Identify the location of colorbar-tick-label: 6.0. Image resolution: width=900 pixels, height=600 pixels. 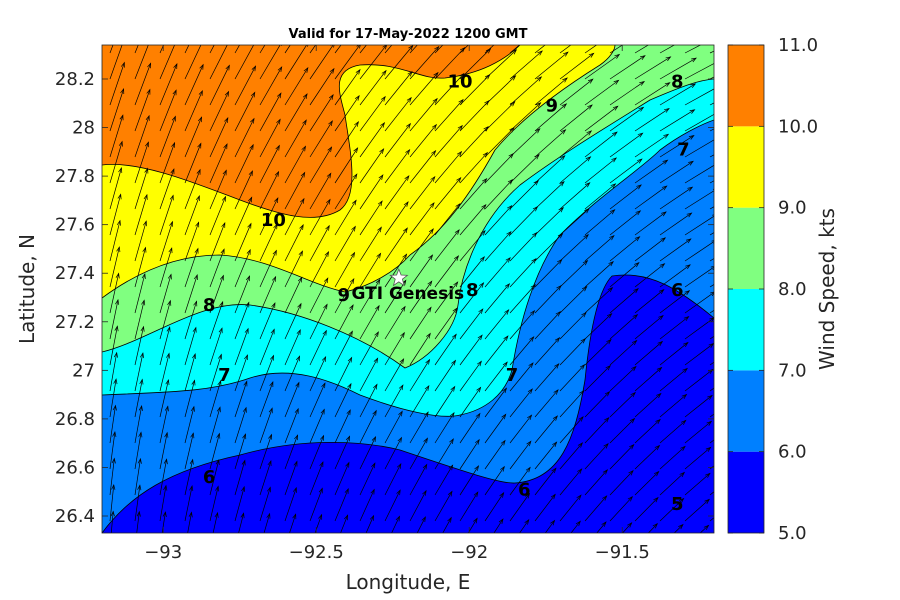
(792, 452).